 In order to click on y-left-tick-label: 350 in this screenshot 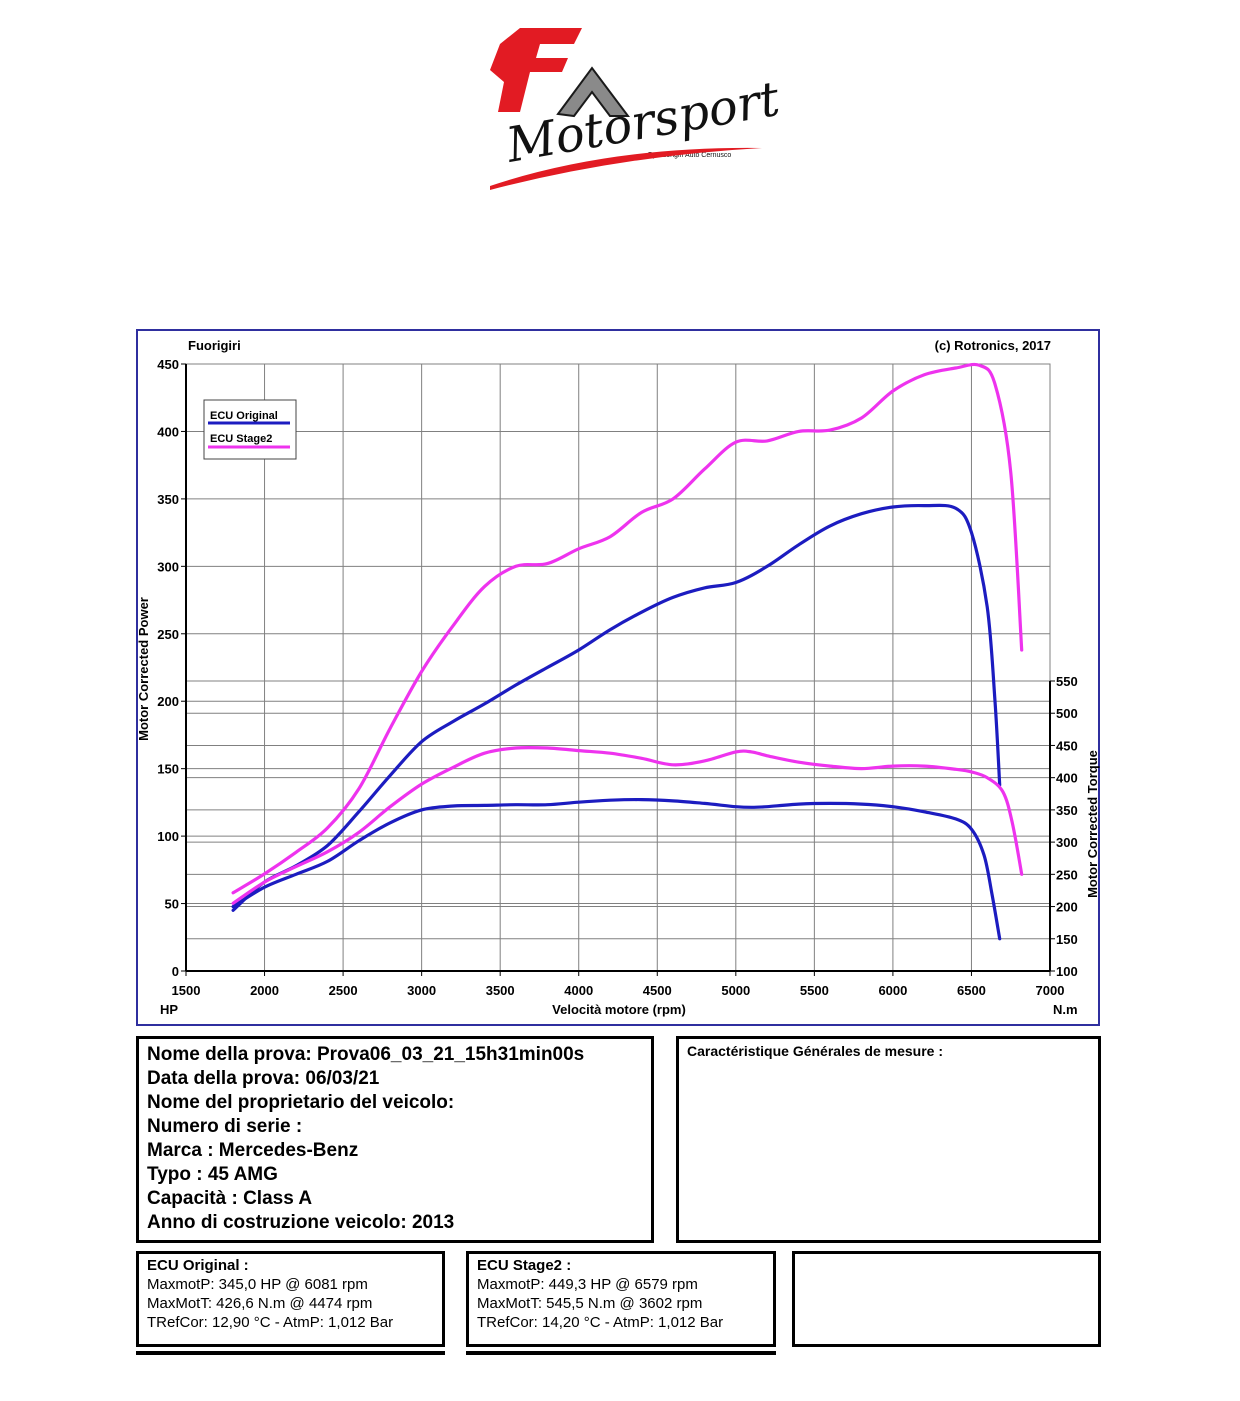, I will do `click(168, 499)`.